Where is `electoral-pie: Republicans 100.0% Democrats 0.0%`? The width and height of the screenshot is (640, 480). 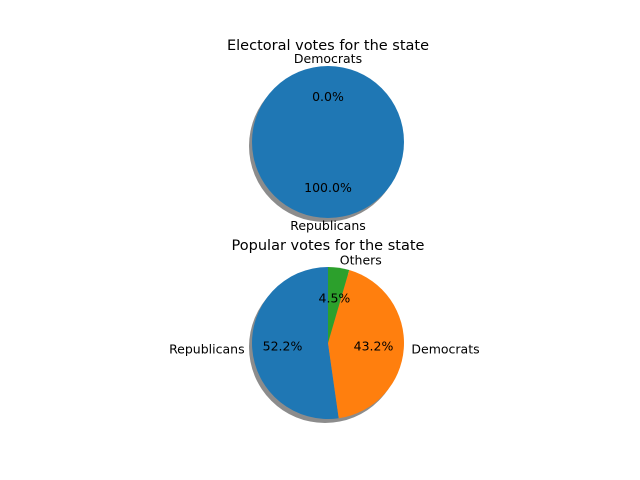 electoral-pie: Republicans 100.0% Democrats 0.0% is located at coordinates (326, 142).